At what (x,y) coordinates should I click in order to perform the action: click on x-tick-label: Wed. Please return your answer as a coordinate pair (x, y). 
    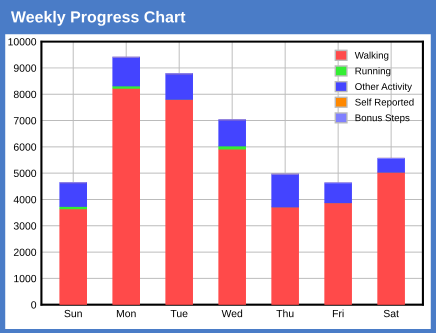
    Looking at the image, I should click on (232, 314).